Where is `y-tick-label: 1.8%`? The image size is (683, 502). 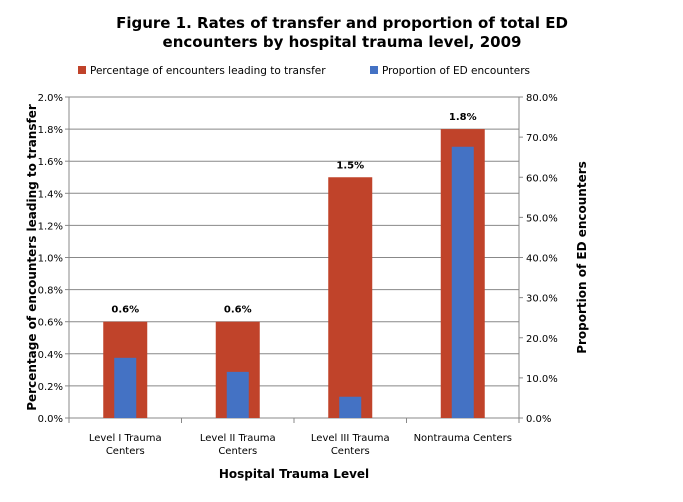 y-tick-label: 1.8% is located at coordinates (50, 130).